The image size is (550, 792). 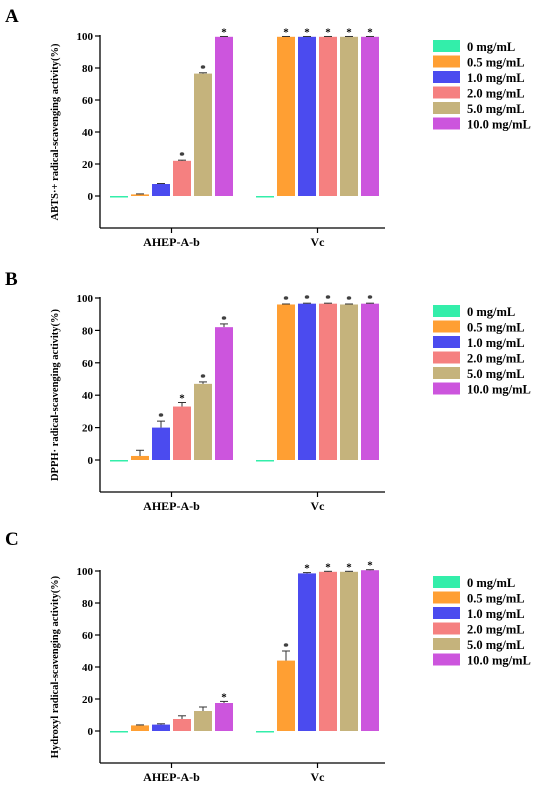 I want to click on panel-label: A, so click(x=12, y=16).